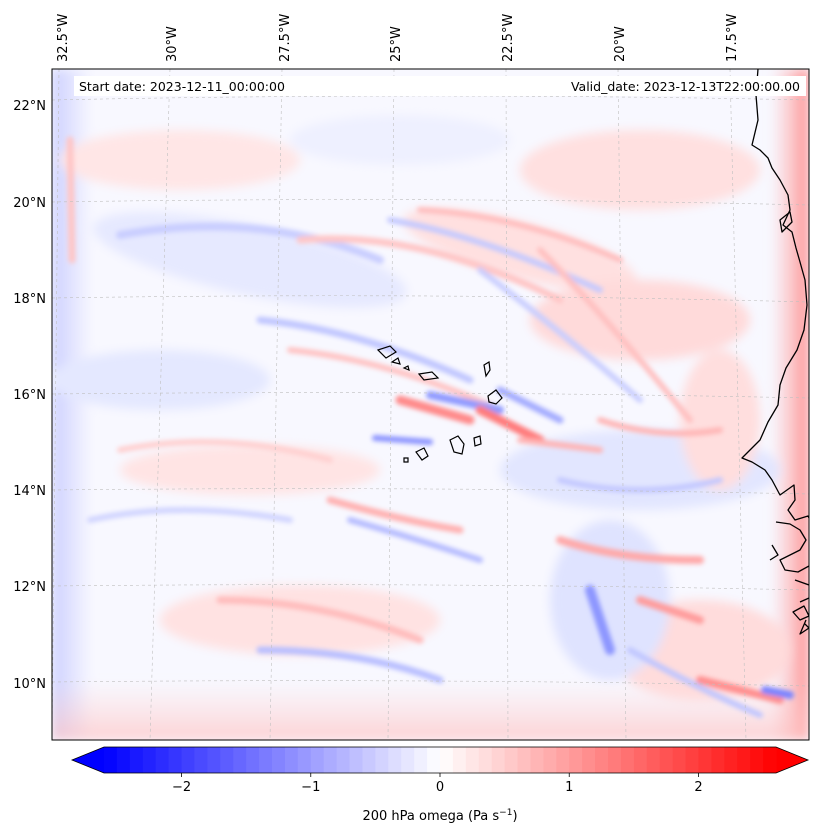 The image size is (837, 839). Describe the element at coordinates (620, 44) in the screenshot. I see `lon-tick-label: 20°W` at that location.